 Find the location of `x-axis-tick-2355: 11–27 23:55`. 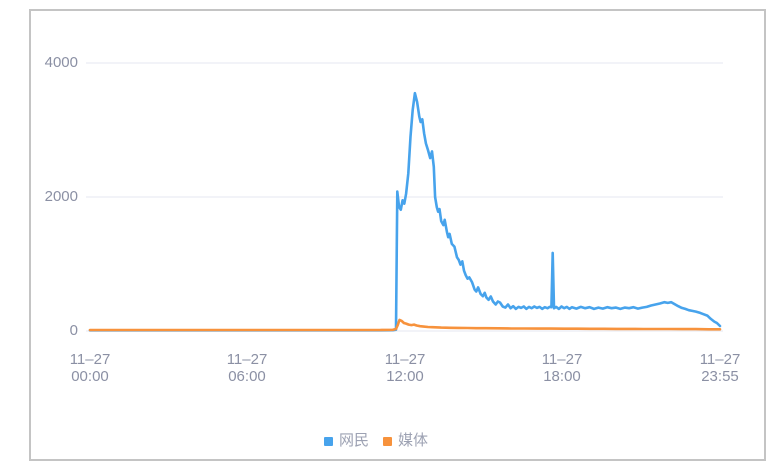

x-axis-tick-2355: 11–27 23:55 is located at coordinates (720, 368).